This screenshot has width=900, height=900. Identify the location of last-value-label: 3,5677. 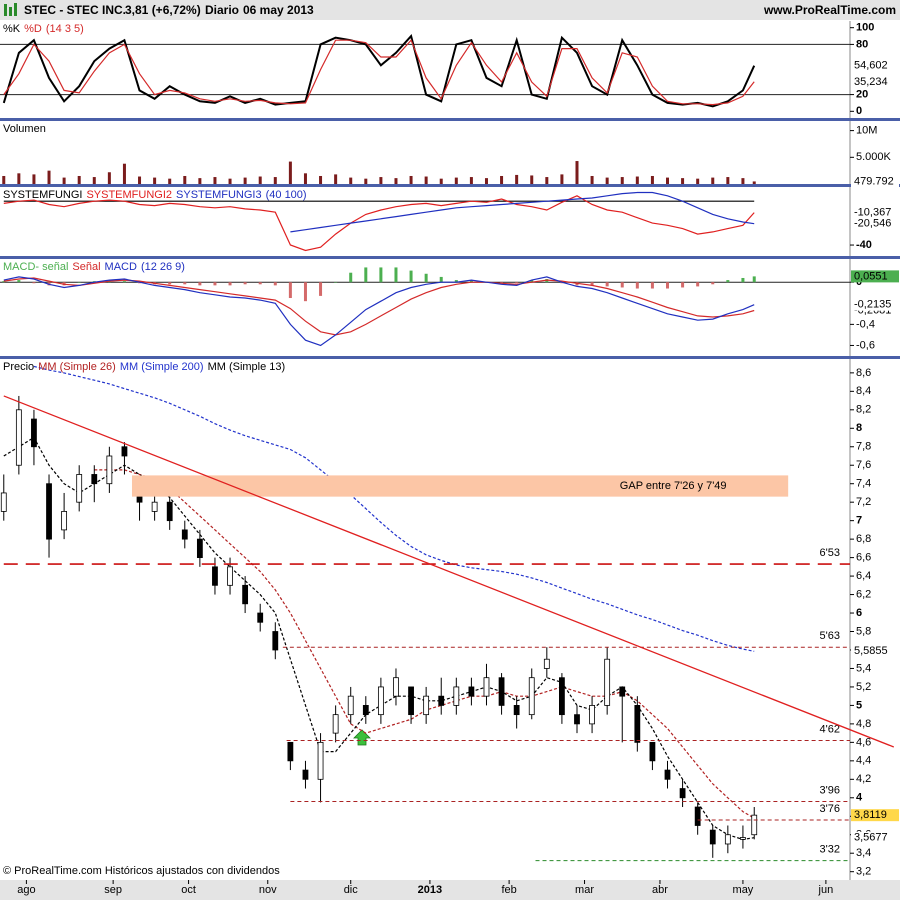
(871, 838).